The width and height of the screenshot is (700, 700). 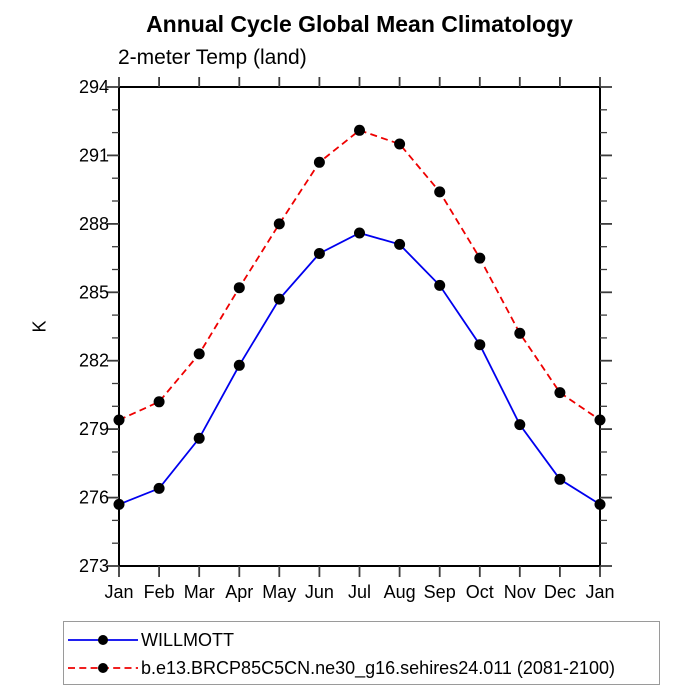 What do you see at coordinates (94, 224) in the screenshot?
I see `y-tick-label: 288` at bounding box center [94, 224].